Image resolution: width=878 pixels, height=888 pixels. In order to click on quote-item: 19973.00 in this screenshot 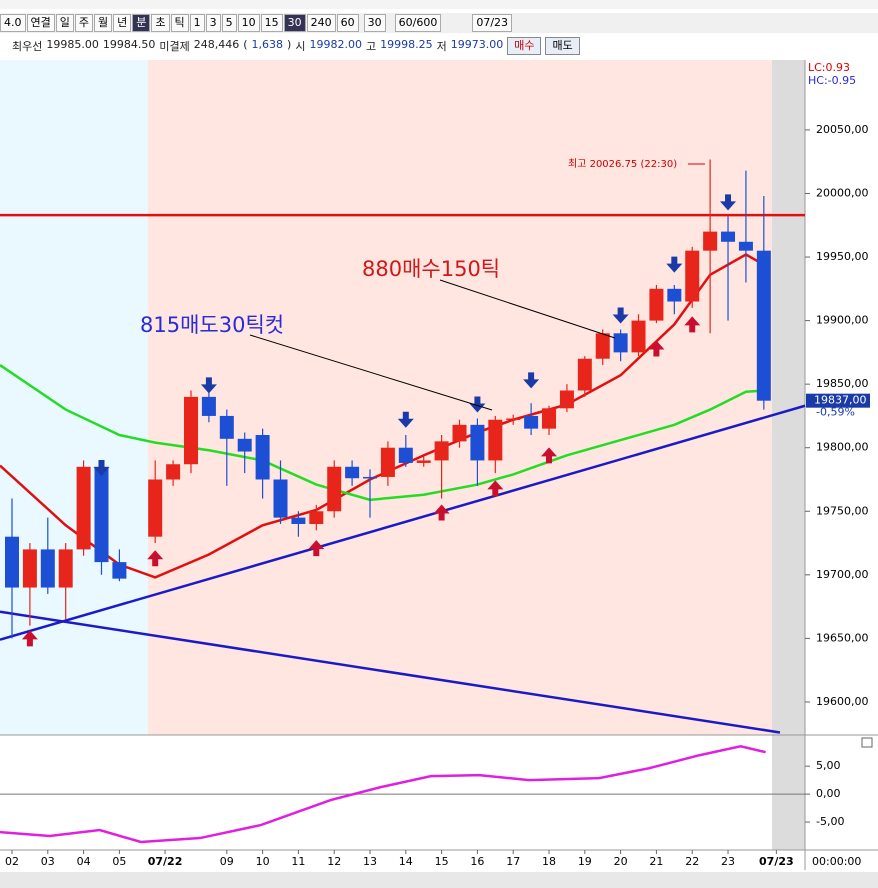, I will do `click(477, 44)`.